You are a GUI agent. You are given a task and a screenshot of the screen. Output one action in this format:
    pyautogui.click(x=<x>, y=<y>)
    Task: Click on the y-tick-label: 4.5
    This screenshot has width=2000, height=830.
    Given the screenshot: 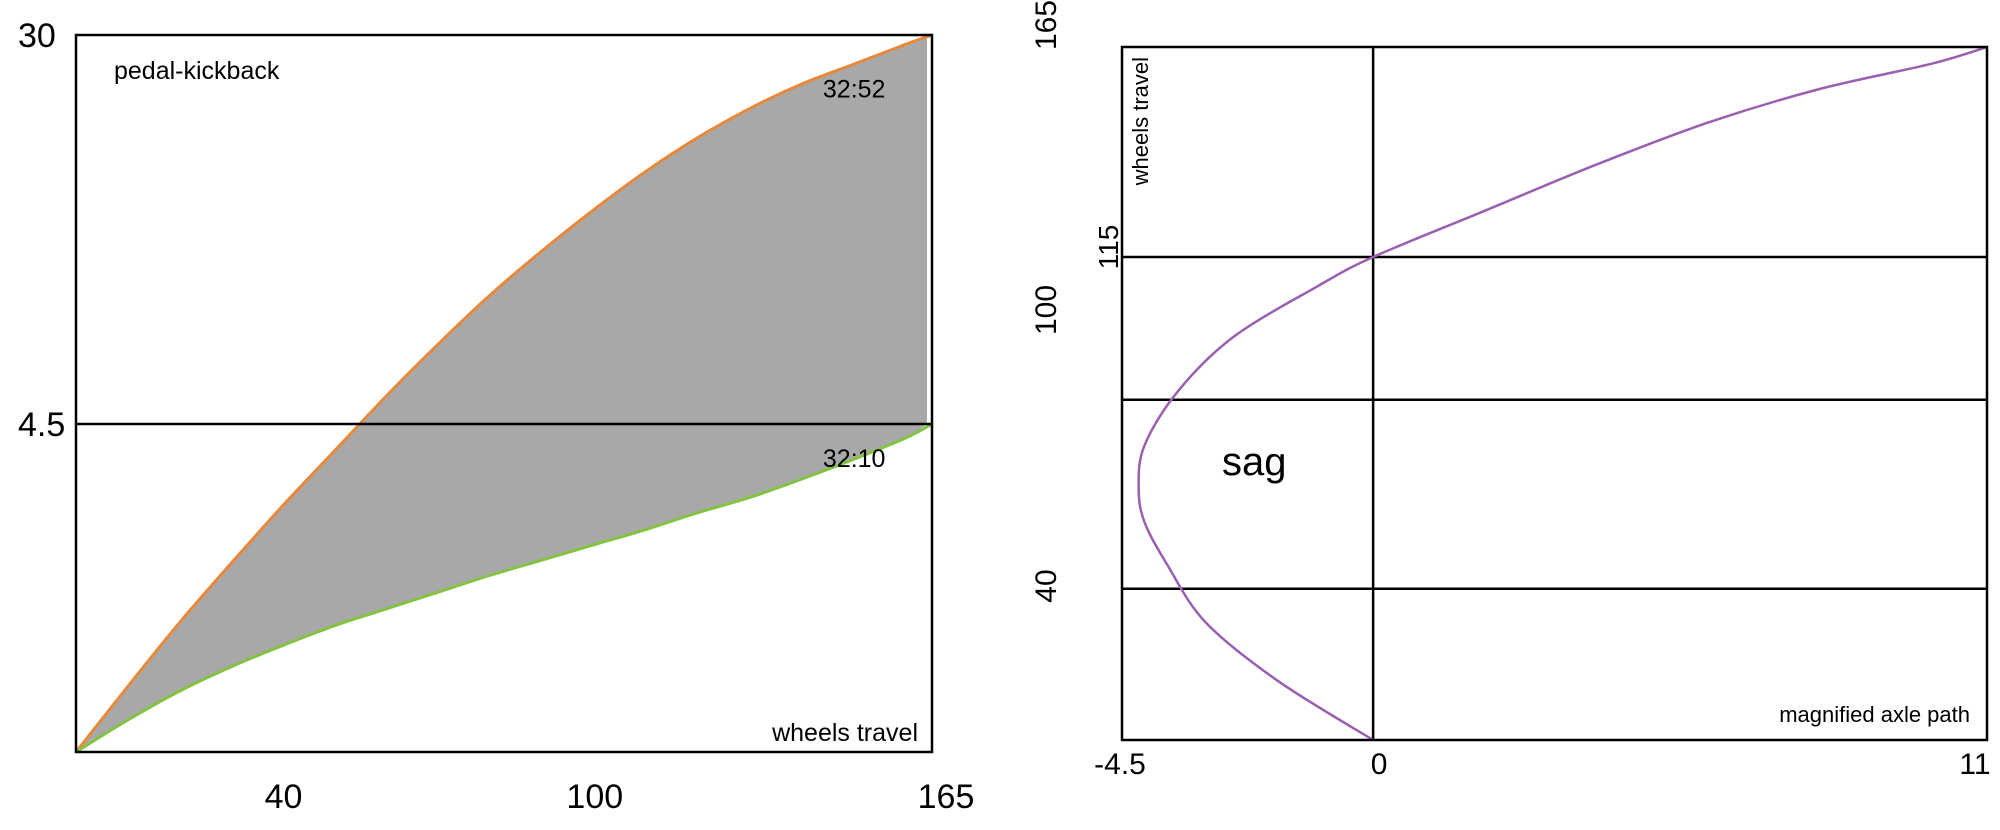 What is the action you would take?
    pyautogui.click(x=41, y=425)
    